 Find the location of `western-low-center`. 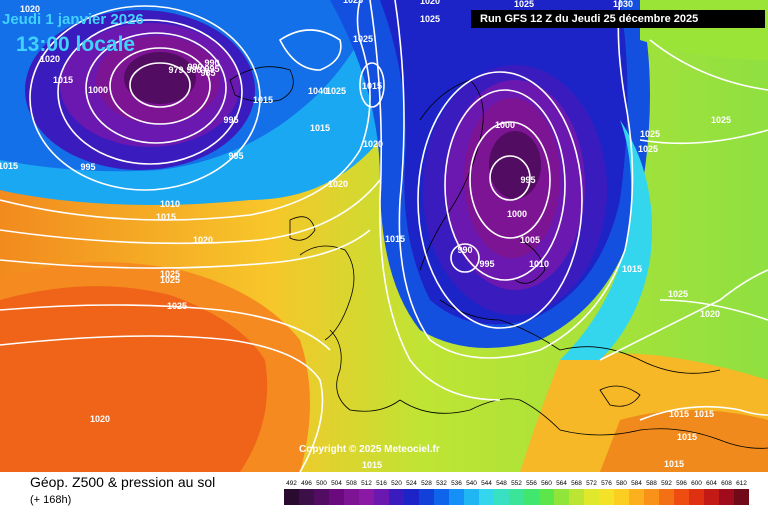

western-low-center is located at coordinates (160, 78).